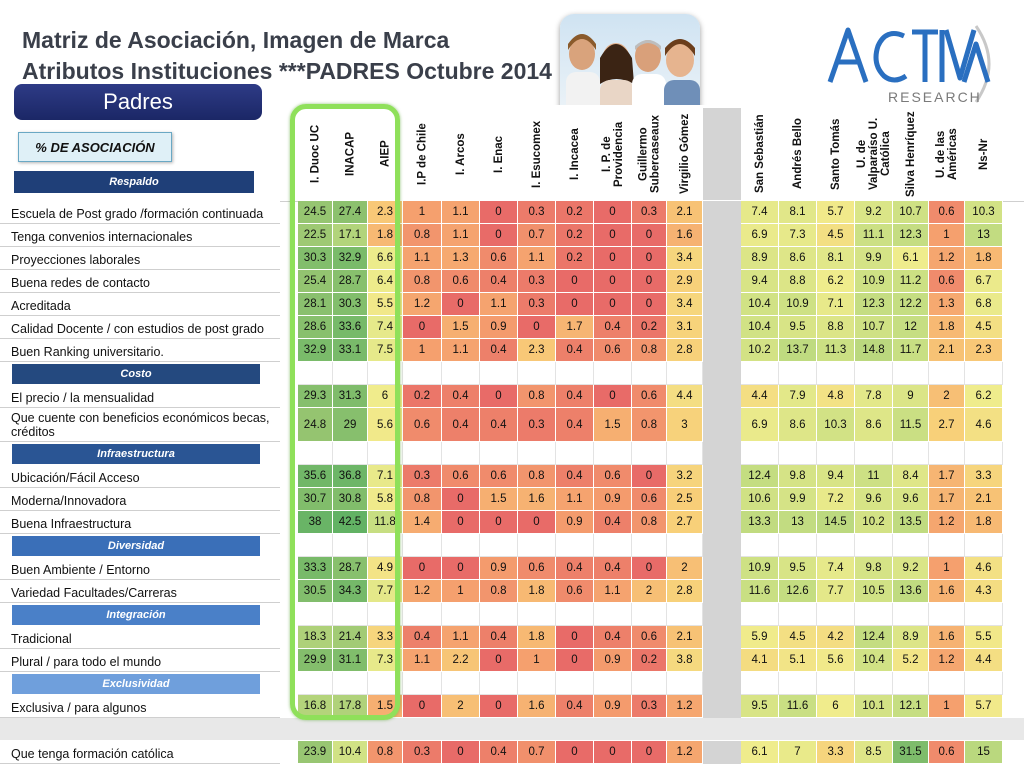  I want to click on value-cell: 7.1, so click(836, 304).